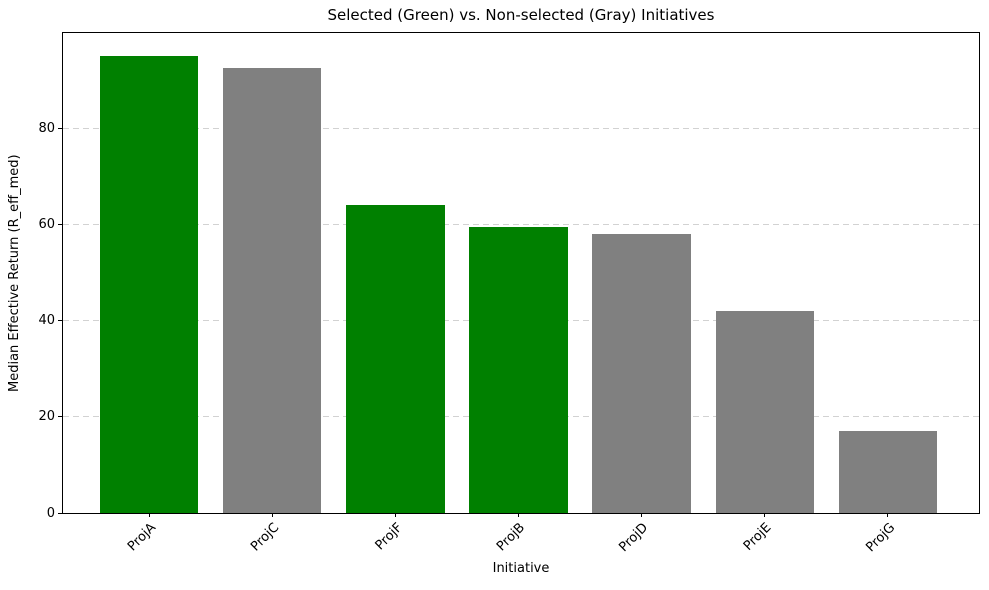 This screenshot has width=989, height=590. Describe the element at coordinates (395, 359) in the screenshot. I see `bar-ProjF` at that location.